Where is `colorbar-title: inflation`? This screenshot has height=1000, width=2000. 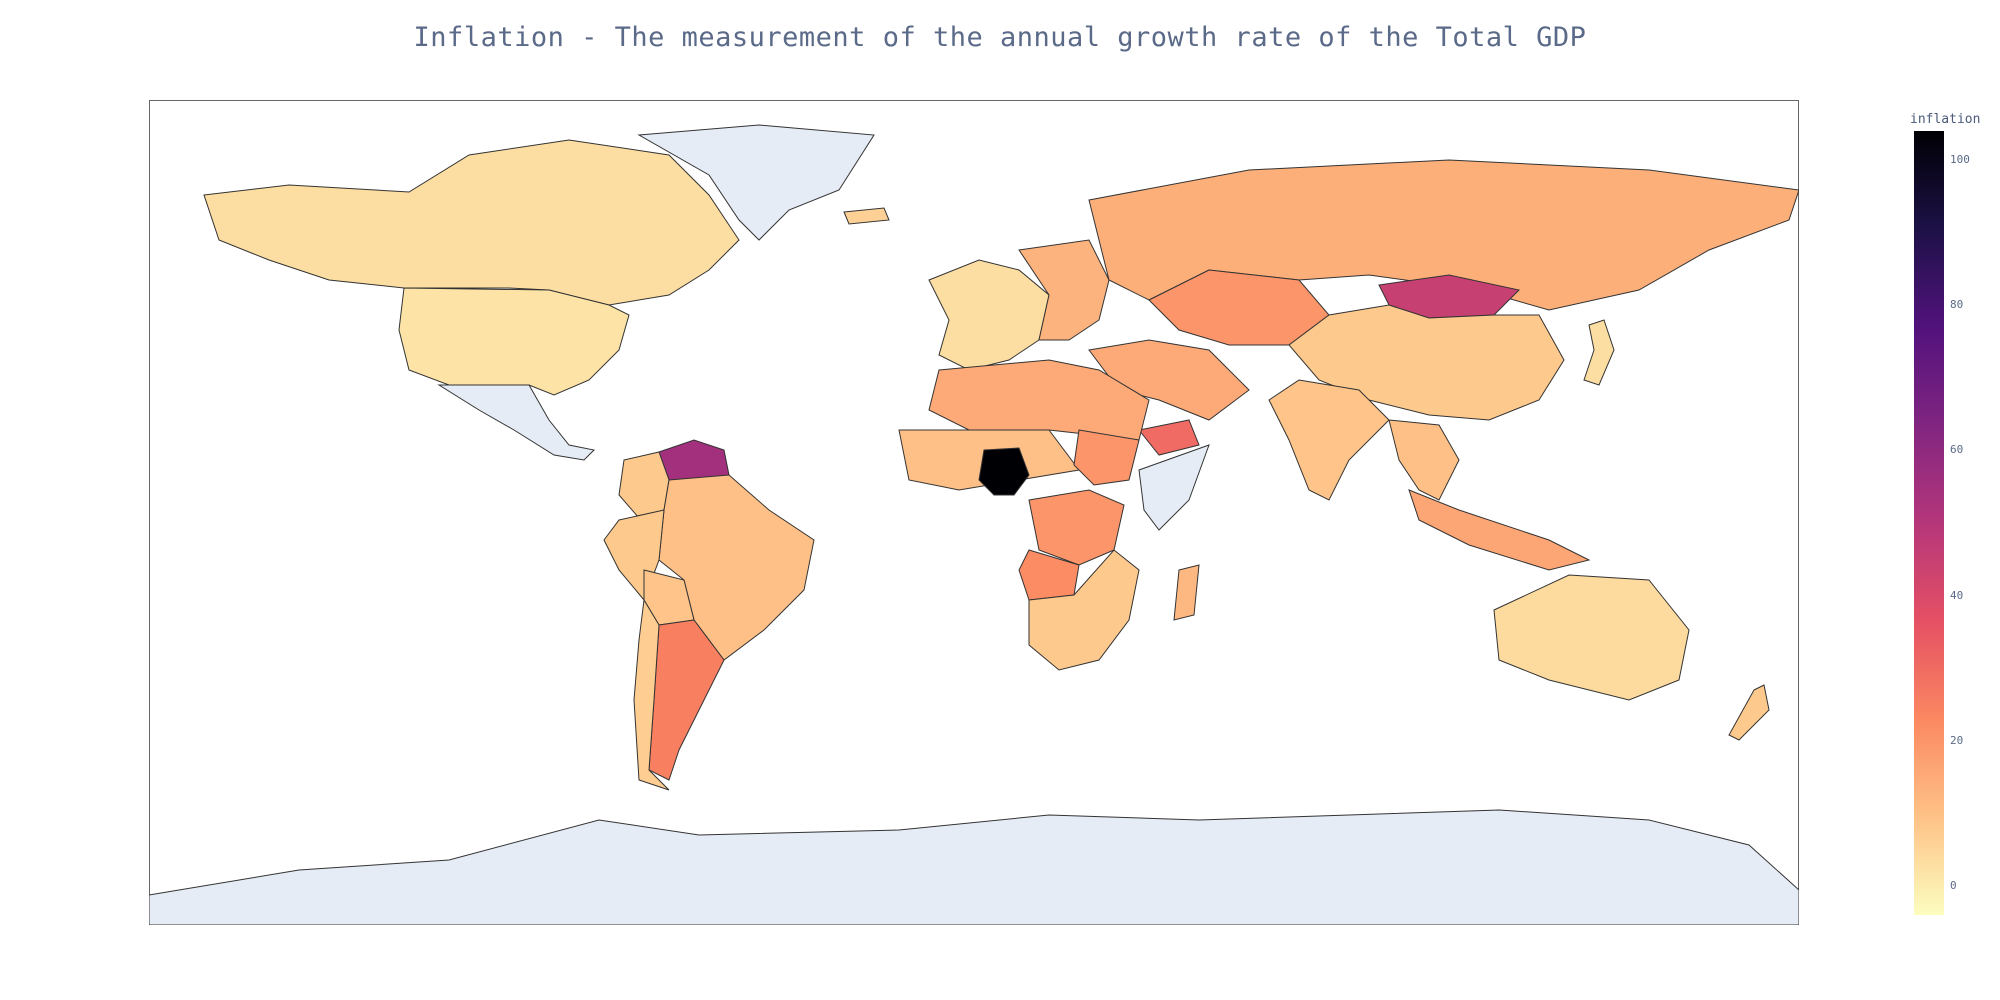 colorbar-title: inflation is located at coordinates (1945, 119).